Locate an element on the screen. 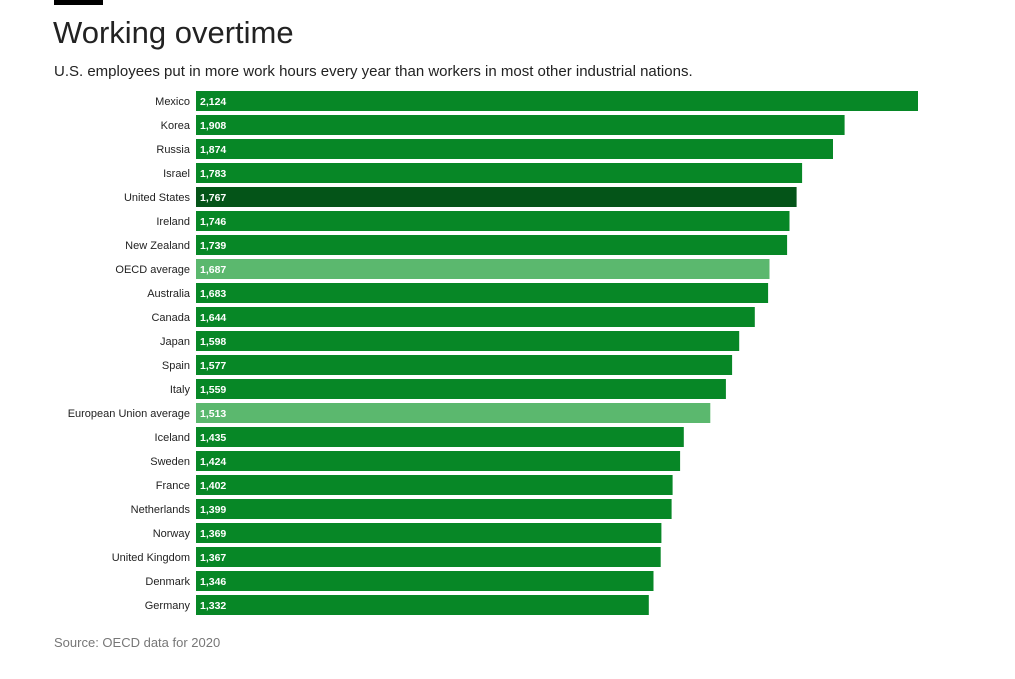  category-label: Norway is located at coordinates (172, 534).